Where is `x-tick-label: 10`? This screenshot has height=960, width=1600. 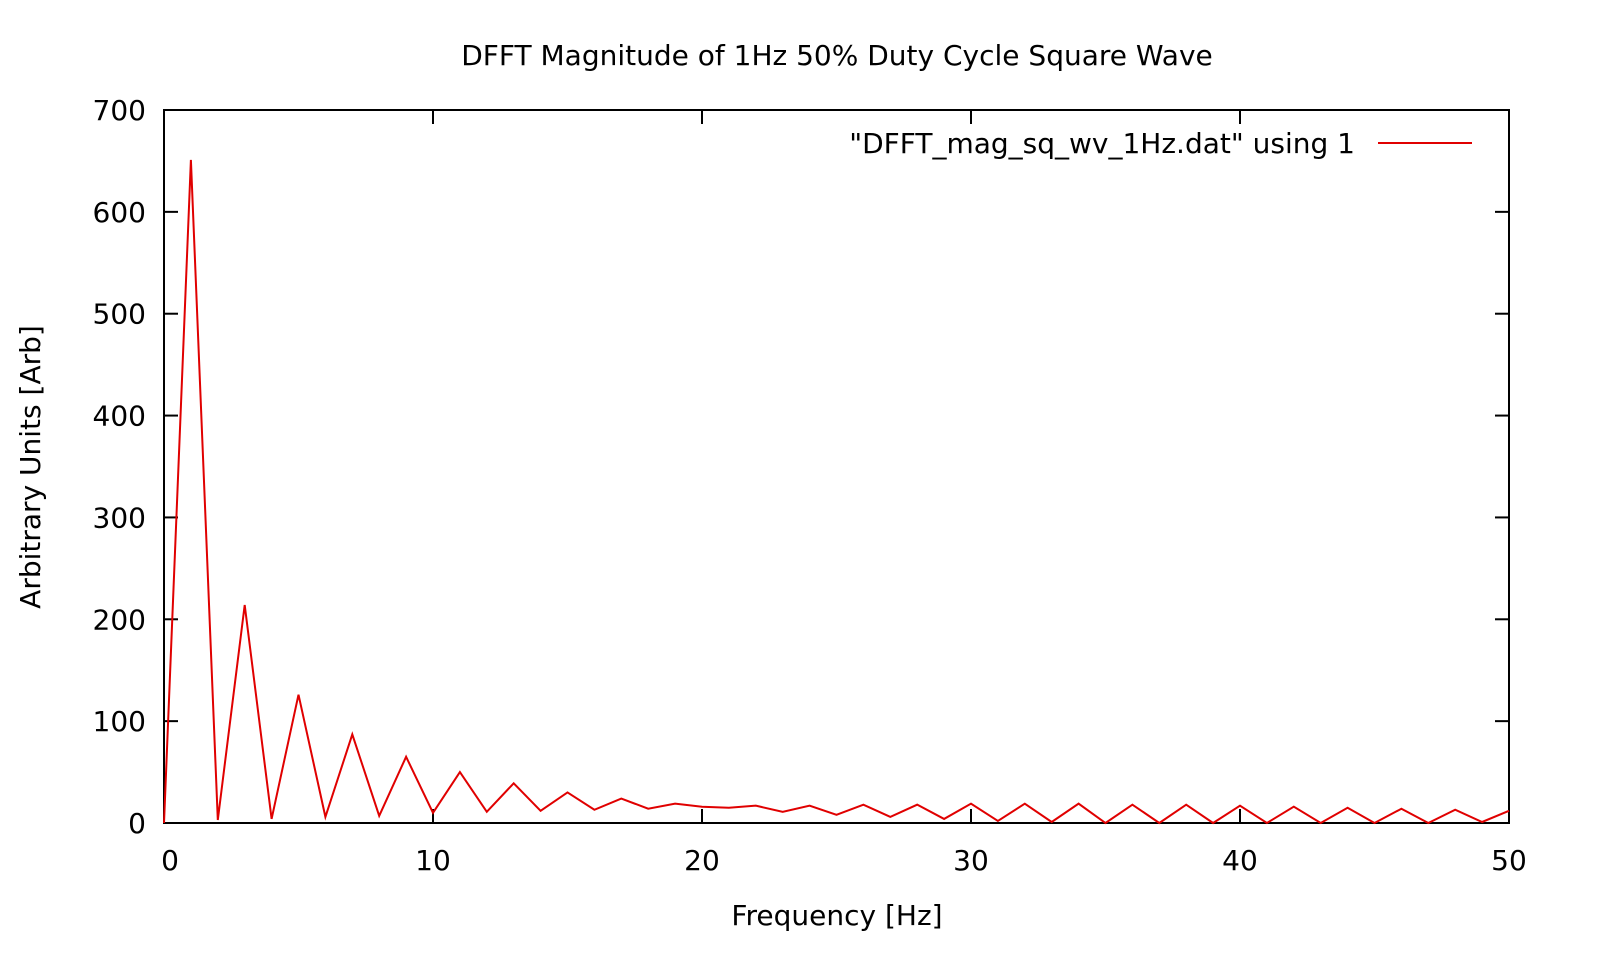 x-tick-label: 10 is located at coordinates (433, 860).